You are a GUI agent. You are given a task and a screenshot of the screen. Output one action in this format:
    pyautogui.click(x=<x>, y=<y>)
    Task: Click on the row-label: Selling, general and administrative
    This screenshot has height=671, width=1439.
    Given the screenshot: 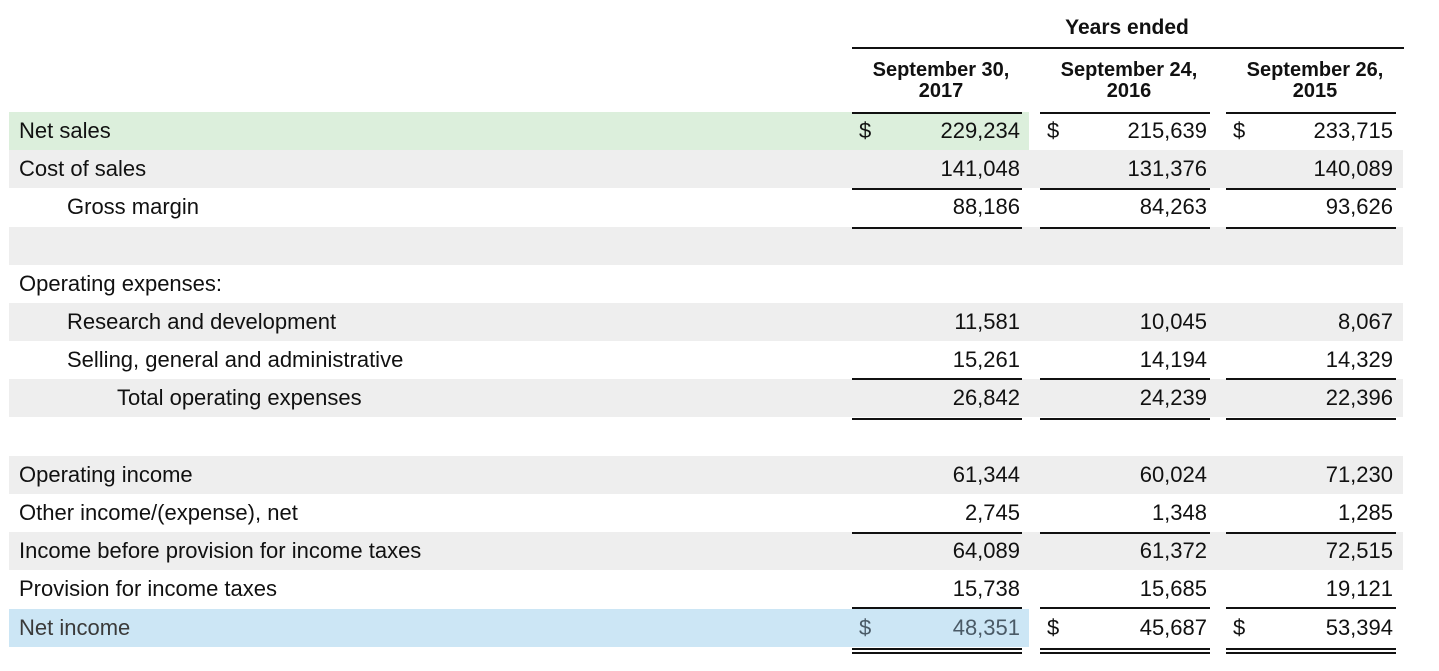 What is the action you would take?
    pyautogui.click(x=235, y=359)
    